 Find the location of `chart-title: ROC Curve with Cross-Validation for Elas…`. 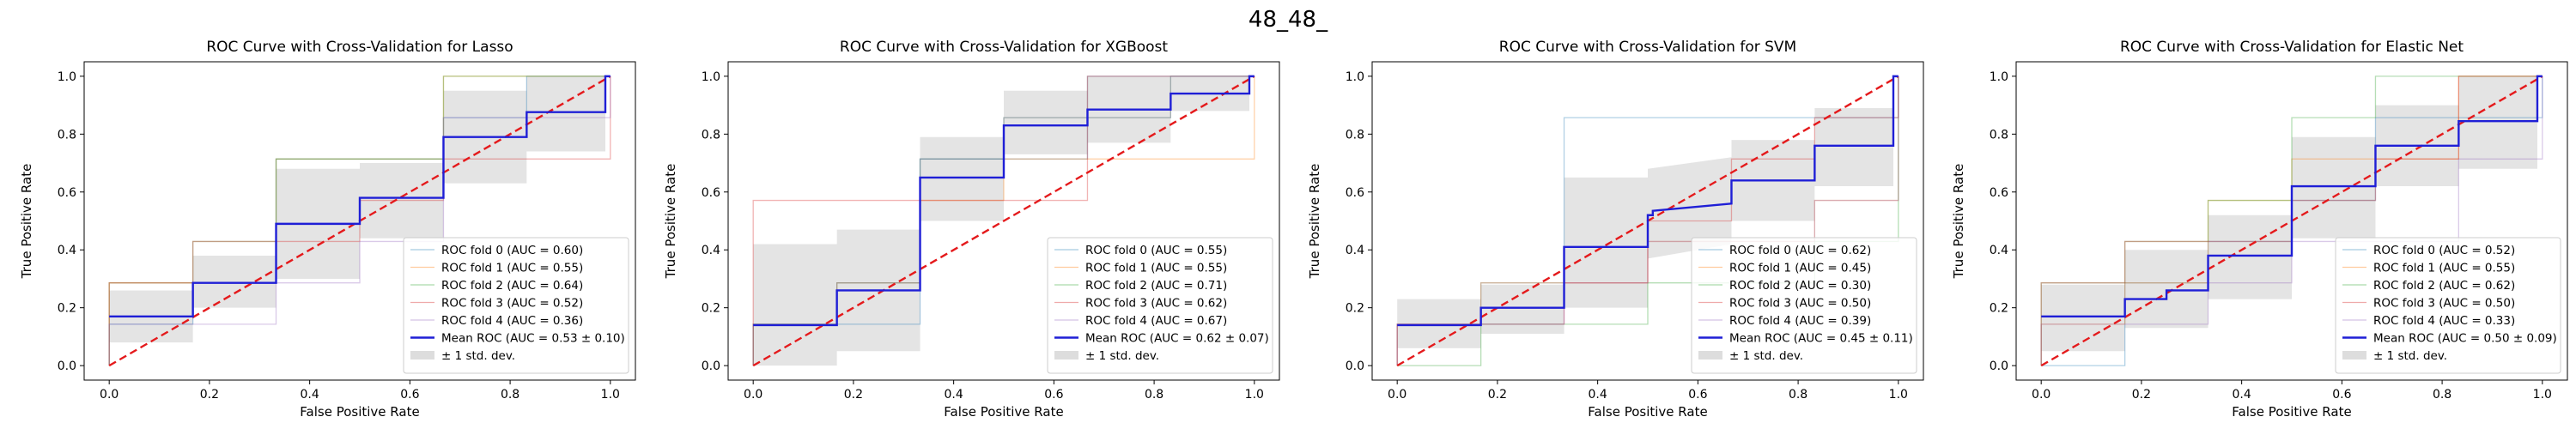

chart-title: ROC Curve with Cross-Validation for Elas… is located at coordinates (2292, 47).